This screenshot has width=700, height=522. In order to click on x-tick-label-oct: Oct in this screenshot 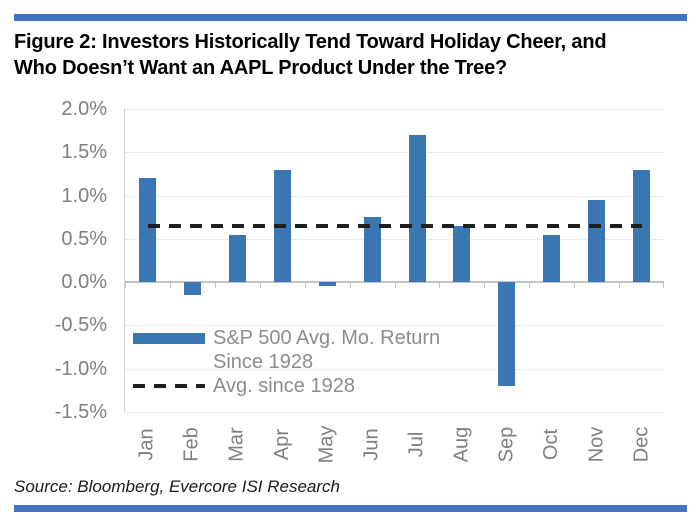, I will do `click(552, 444)`.